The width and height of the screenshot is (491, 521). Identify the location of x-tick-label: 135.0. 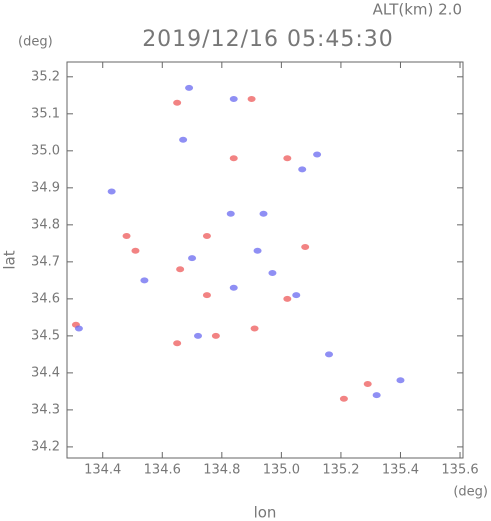
(281, 470).